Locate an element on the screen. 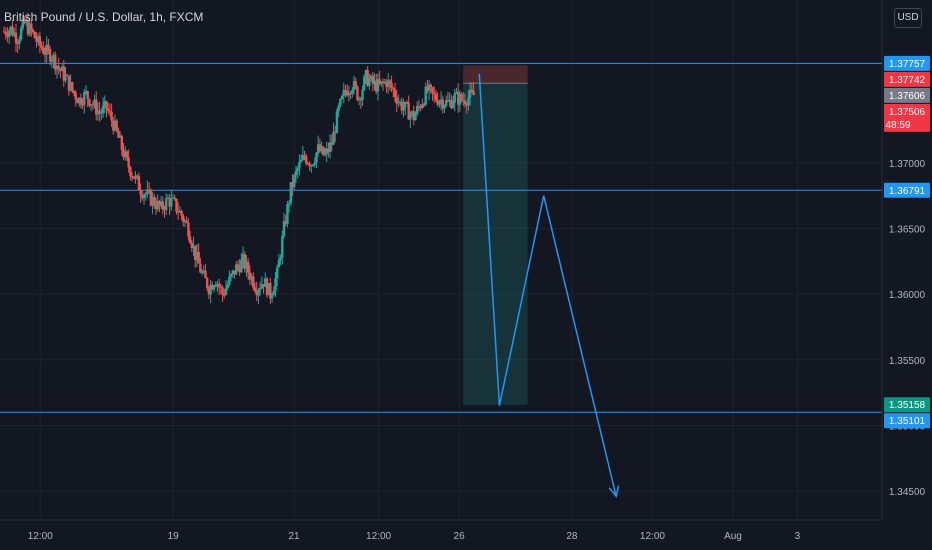  projection-path is located at coordinates (549, 286).